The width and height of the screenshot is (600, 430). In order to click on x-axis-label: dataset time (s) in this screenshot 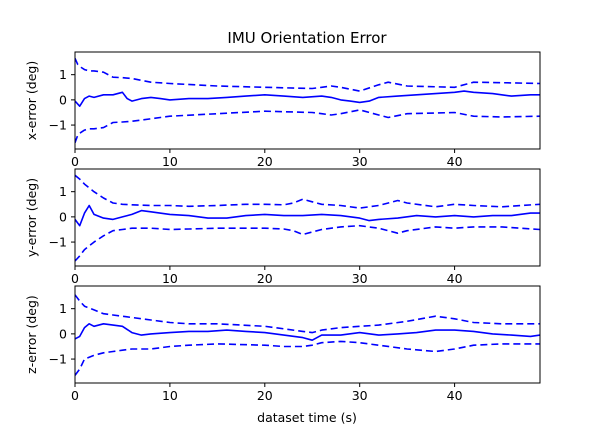, I will do `click(307, 417)`.